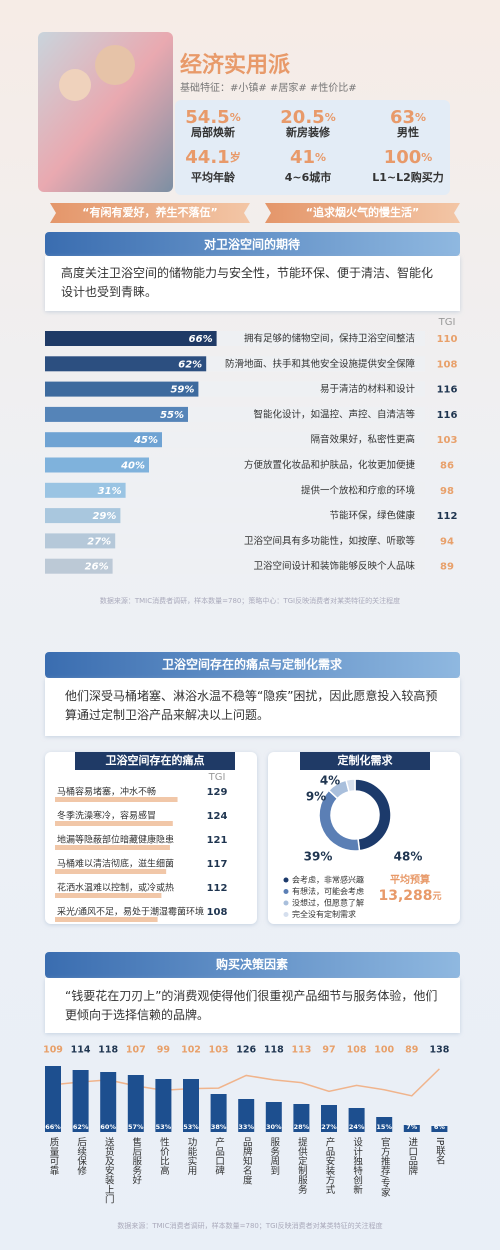 This screenshot has height=1250, width=500. Describe the element at coordinates (330, 781) in the screenshot. I see `value-label: 4%` at that location.